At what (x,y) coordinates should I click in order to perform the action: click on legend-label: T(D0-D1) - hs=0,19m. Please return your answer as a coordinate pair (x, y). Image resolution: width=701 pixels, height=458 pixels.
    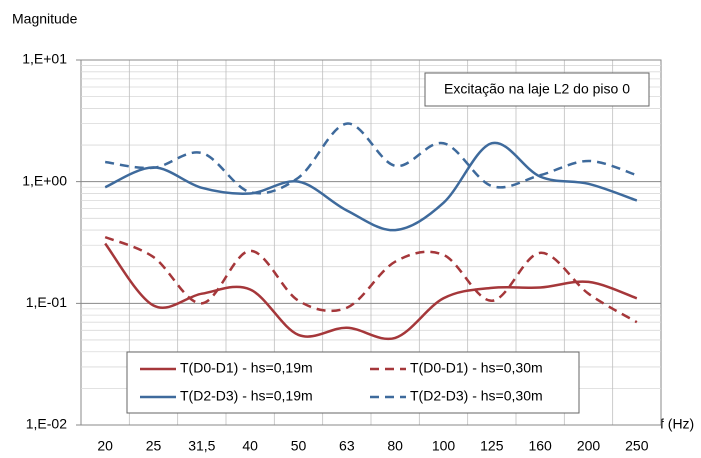
    Looking at the image, I should click on (246, 368).